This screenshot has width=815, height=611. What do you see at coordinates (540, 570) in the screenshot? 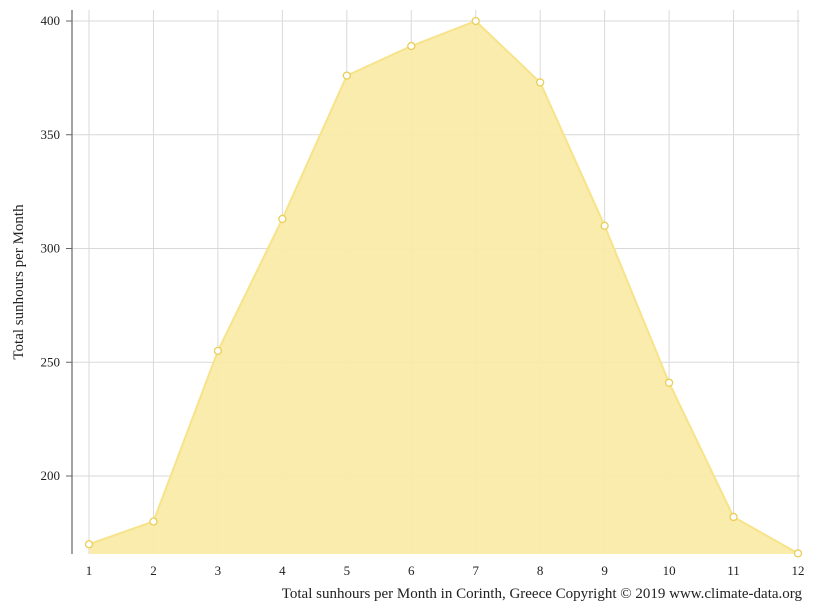
I see `x-tick-label-8: 8` at bounding box center [540, 570].